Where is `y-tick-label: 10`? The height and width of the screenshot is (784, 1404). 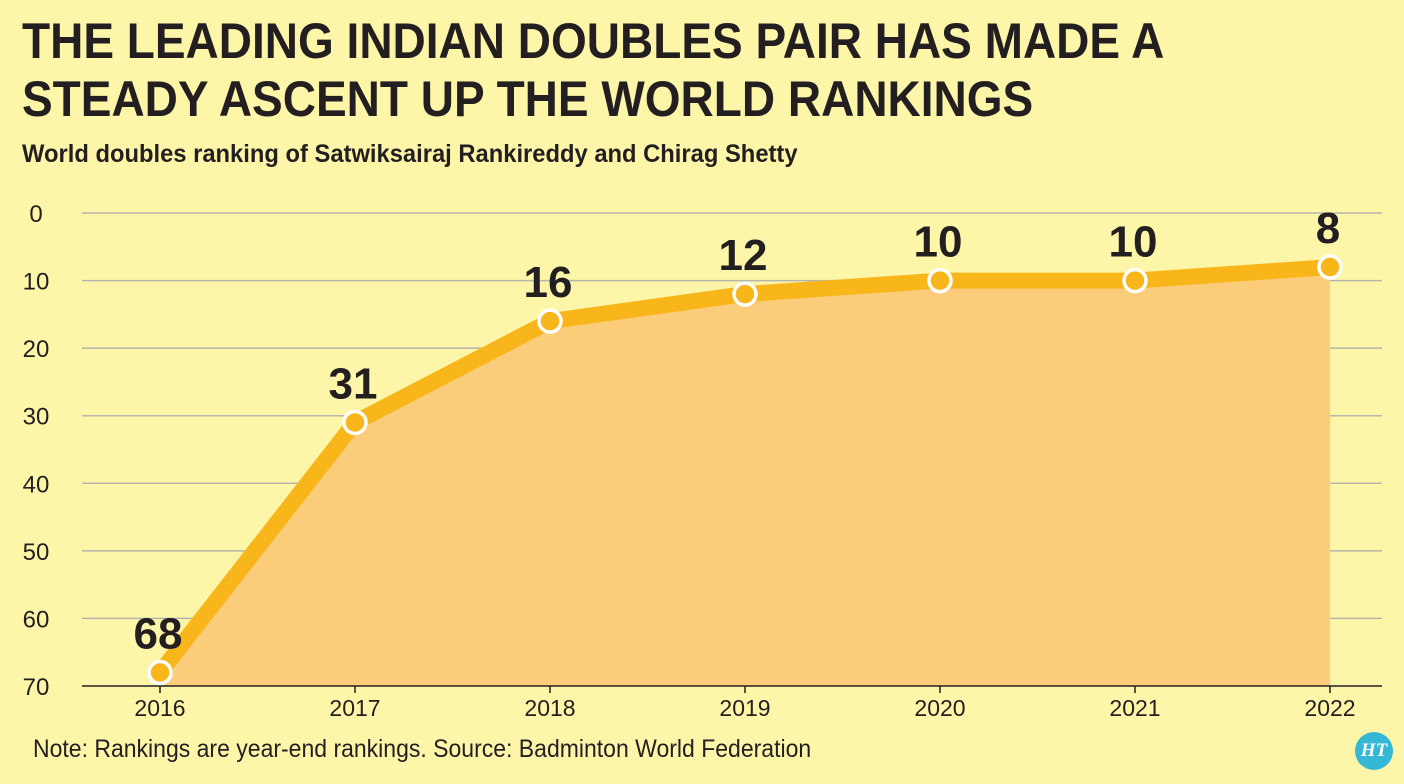 y-tick-label: 10 is located at coordinates (36, 282).